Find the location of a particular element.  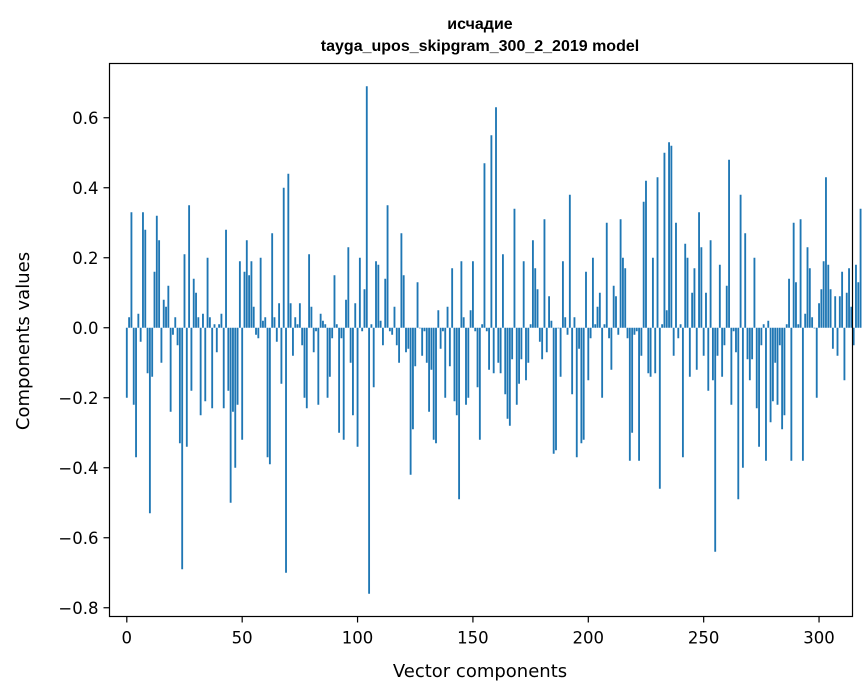

x-tick-label: 100 is located at coordinates (358, 638).